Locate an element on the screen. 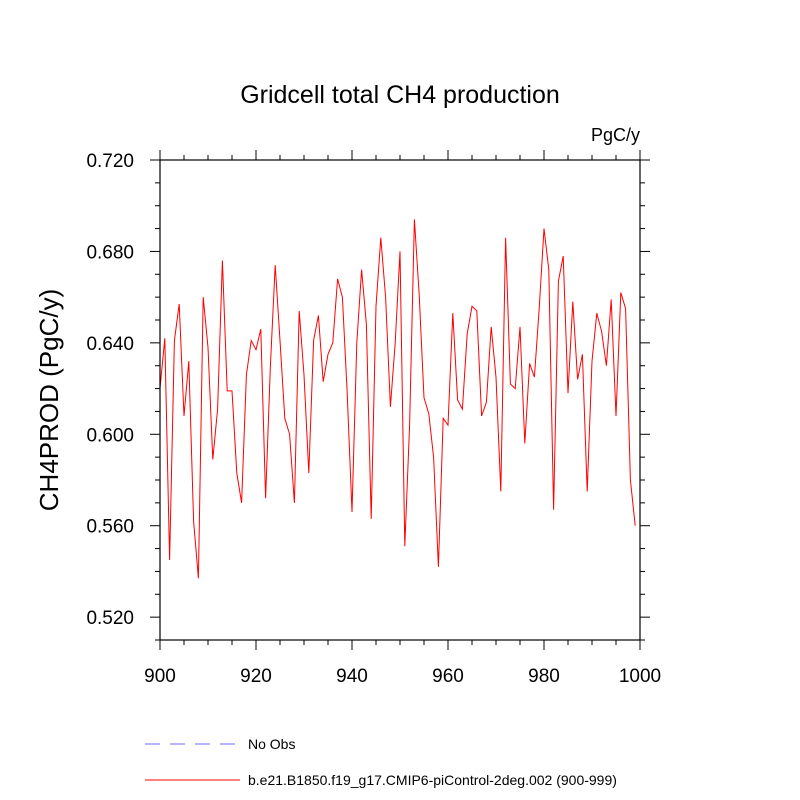 The width and height of the screenshot is (800, 800). y-tick-label: 0.680 is located at coordinates (110, 252).